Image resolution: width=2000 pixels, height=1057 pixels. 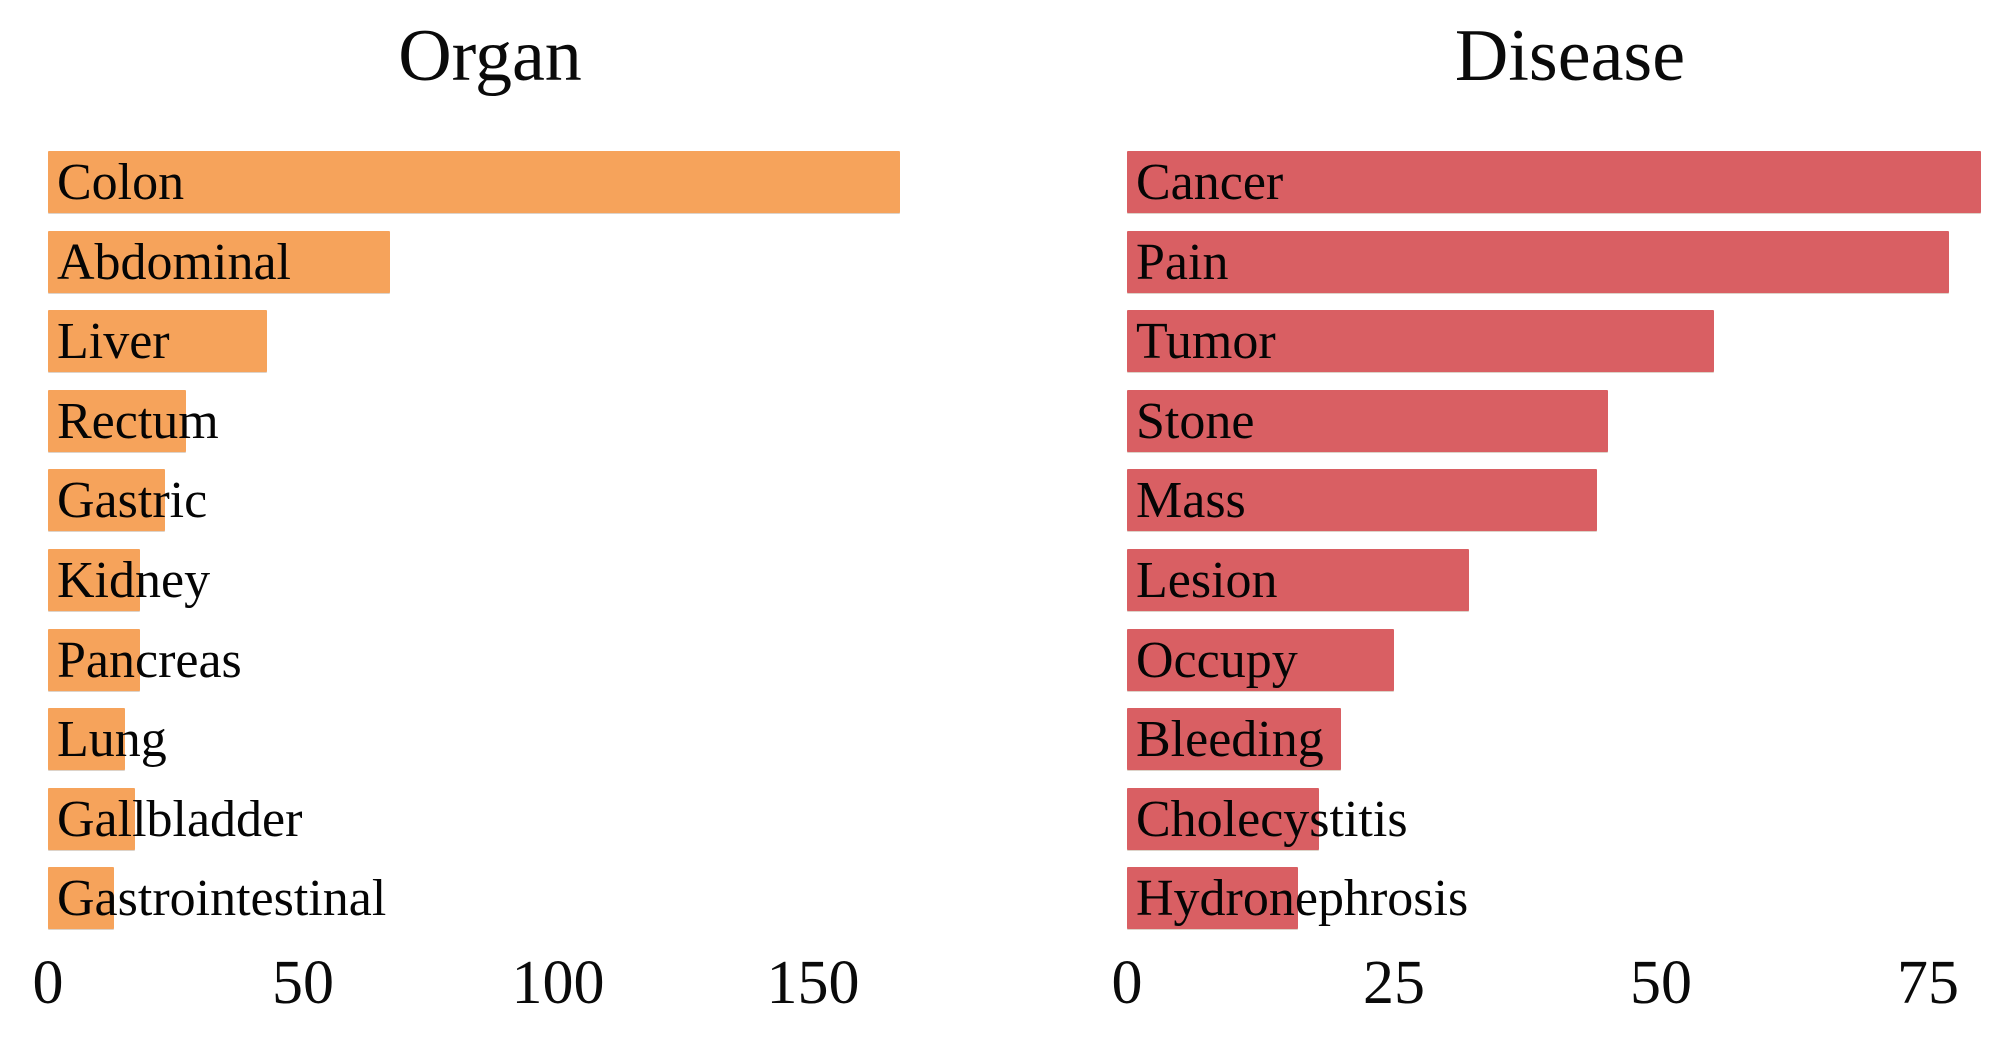 What do you see at coordinates (113, 342) in the screenshot?
I see `bar-label: Liver` at bounding box center [113, 342].